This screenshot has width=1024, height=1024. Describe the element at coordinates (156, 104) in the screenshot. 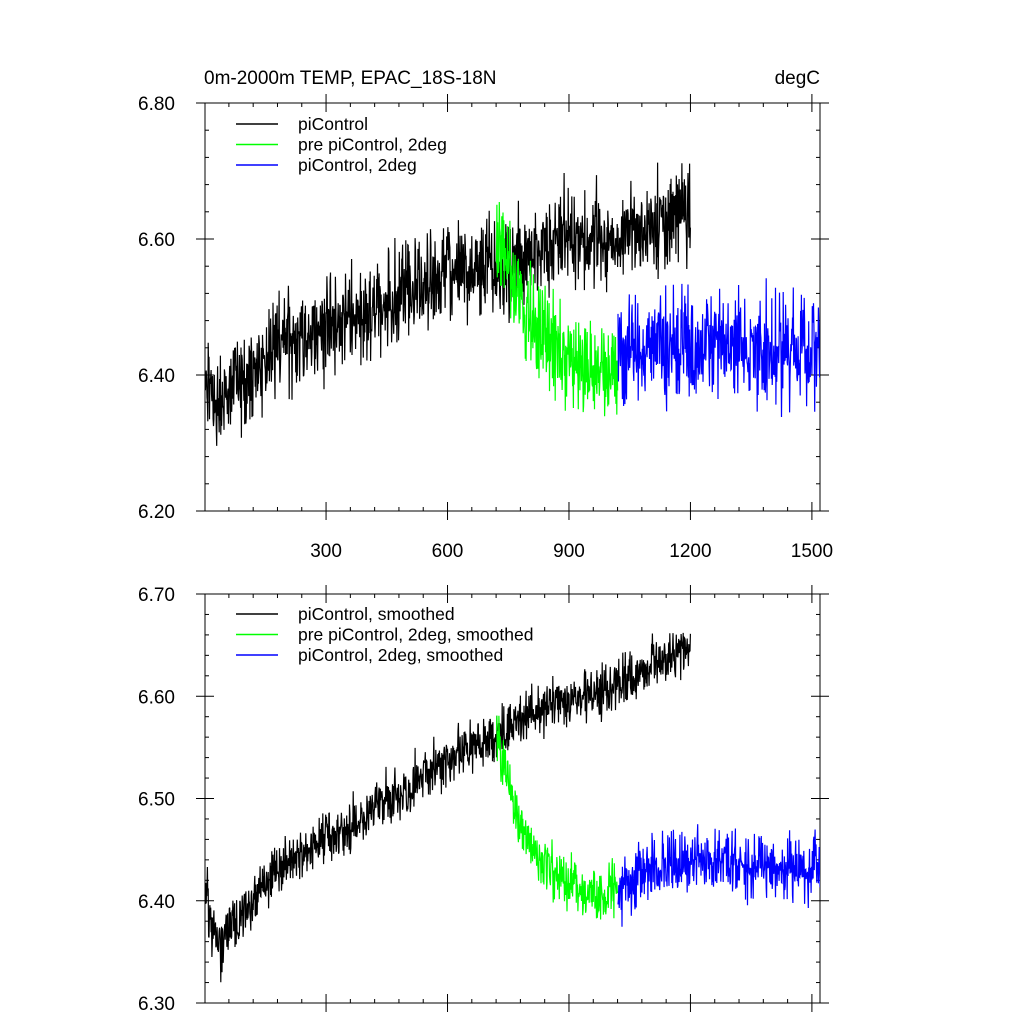

I see `y-tick-label: 6.80` at that location.